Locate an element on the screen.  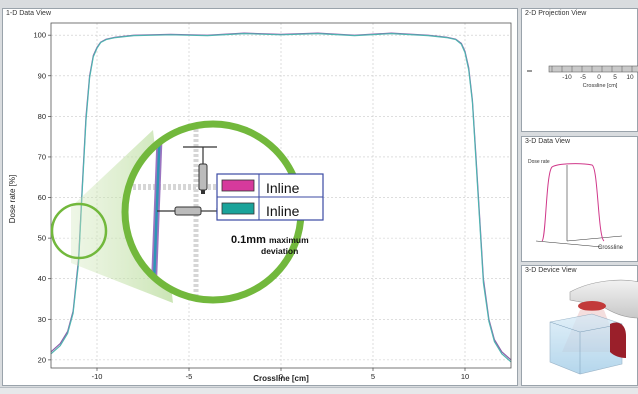
projection-tick-label: 5 is located at coordinates (615, 77).